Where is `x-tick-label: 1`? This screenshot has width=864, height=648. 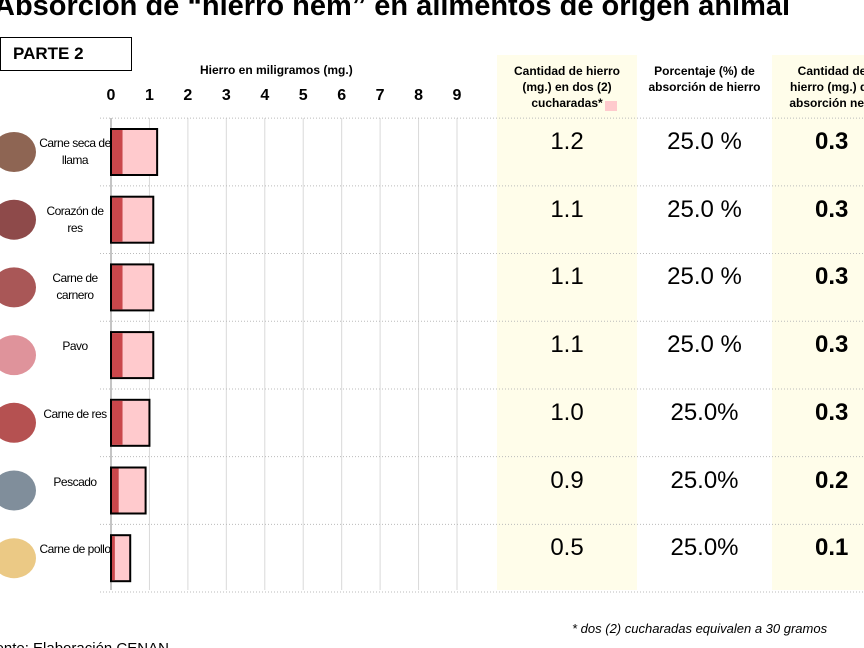
x-tick-label: 1 is located at coordinates (149, 95).